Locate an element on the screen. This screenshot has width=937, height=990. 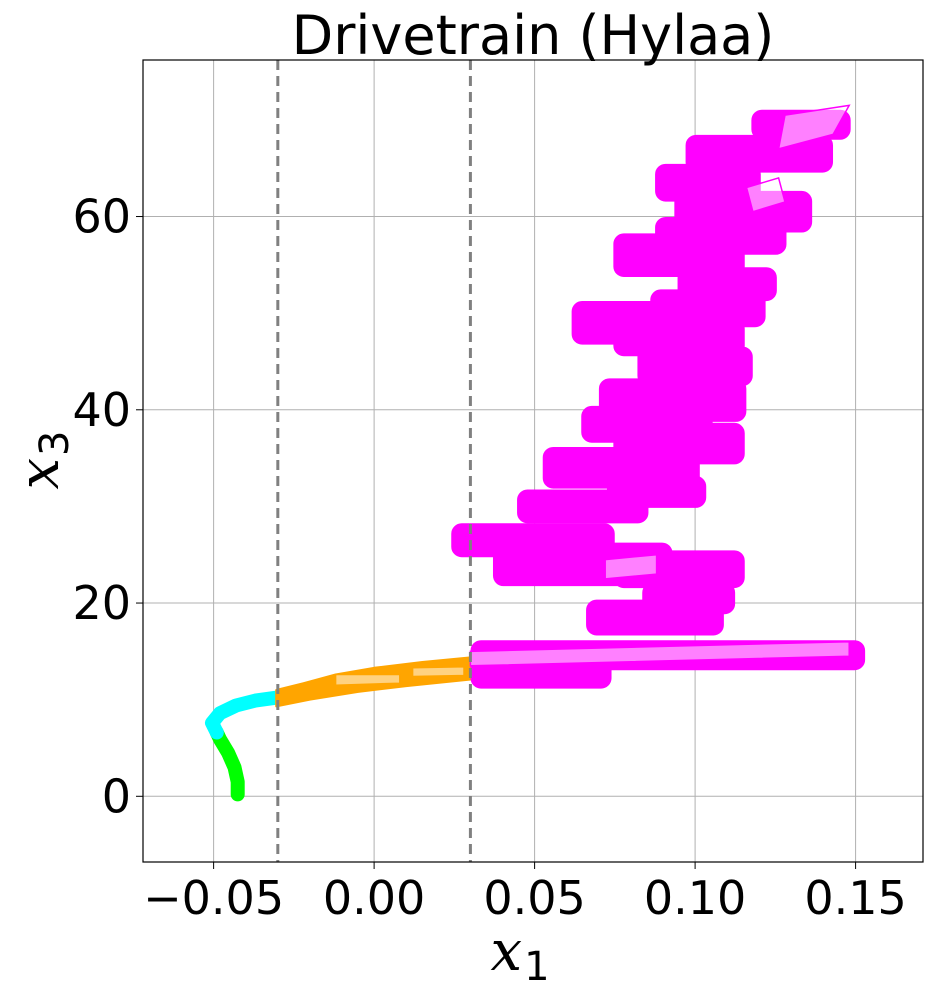
x-tick-label: 0.10 is located at coordinates (695, 898).